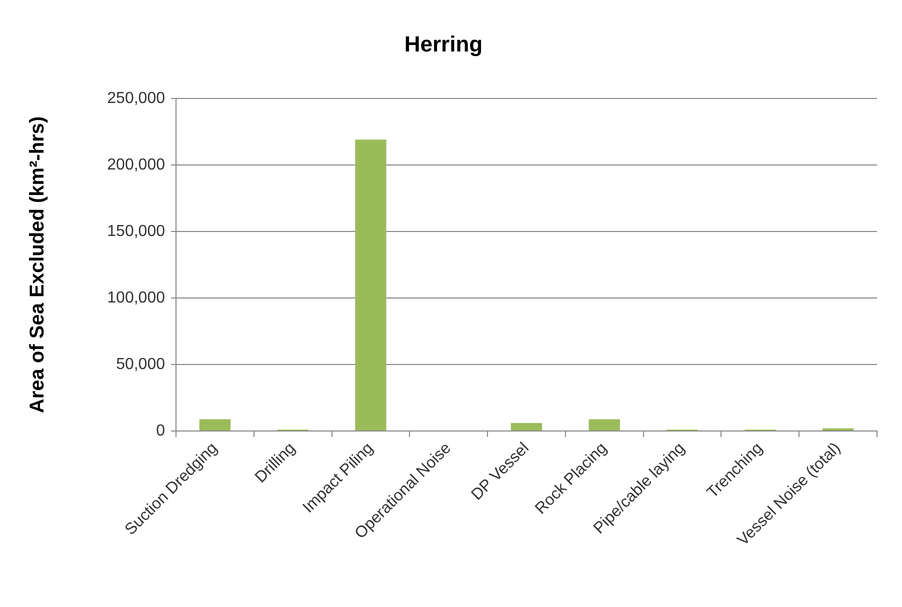 This screenshot has height=607, width=902. I want to click on y-tick-label: 0, so click(161, 431).